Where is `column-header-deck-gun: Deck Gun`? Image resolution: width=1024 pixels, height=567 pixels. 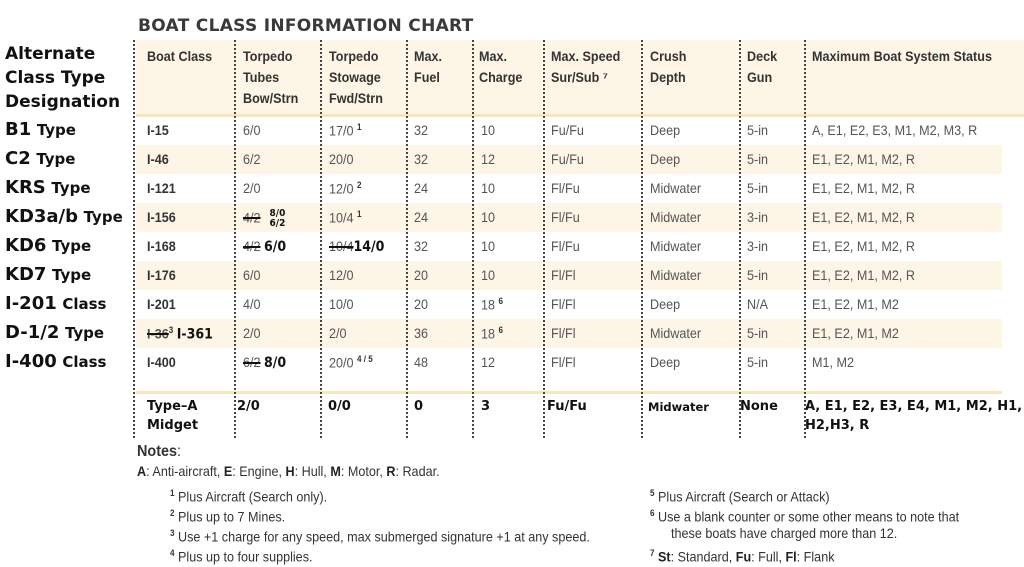 column-header-deck-gun: Deck Gun is located at coordinates (762, 66).